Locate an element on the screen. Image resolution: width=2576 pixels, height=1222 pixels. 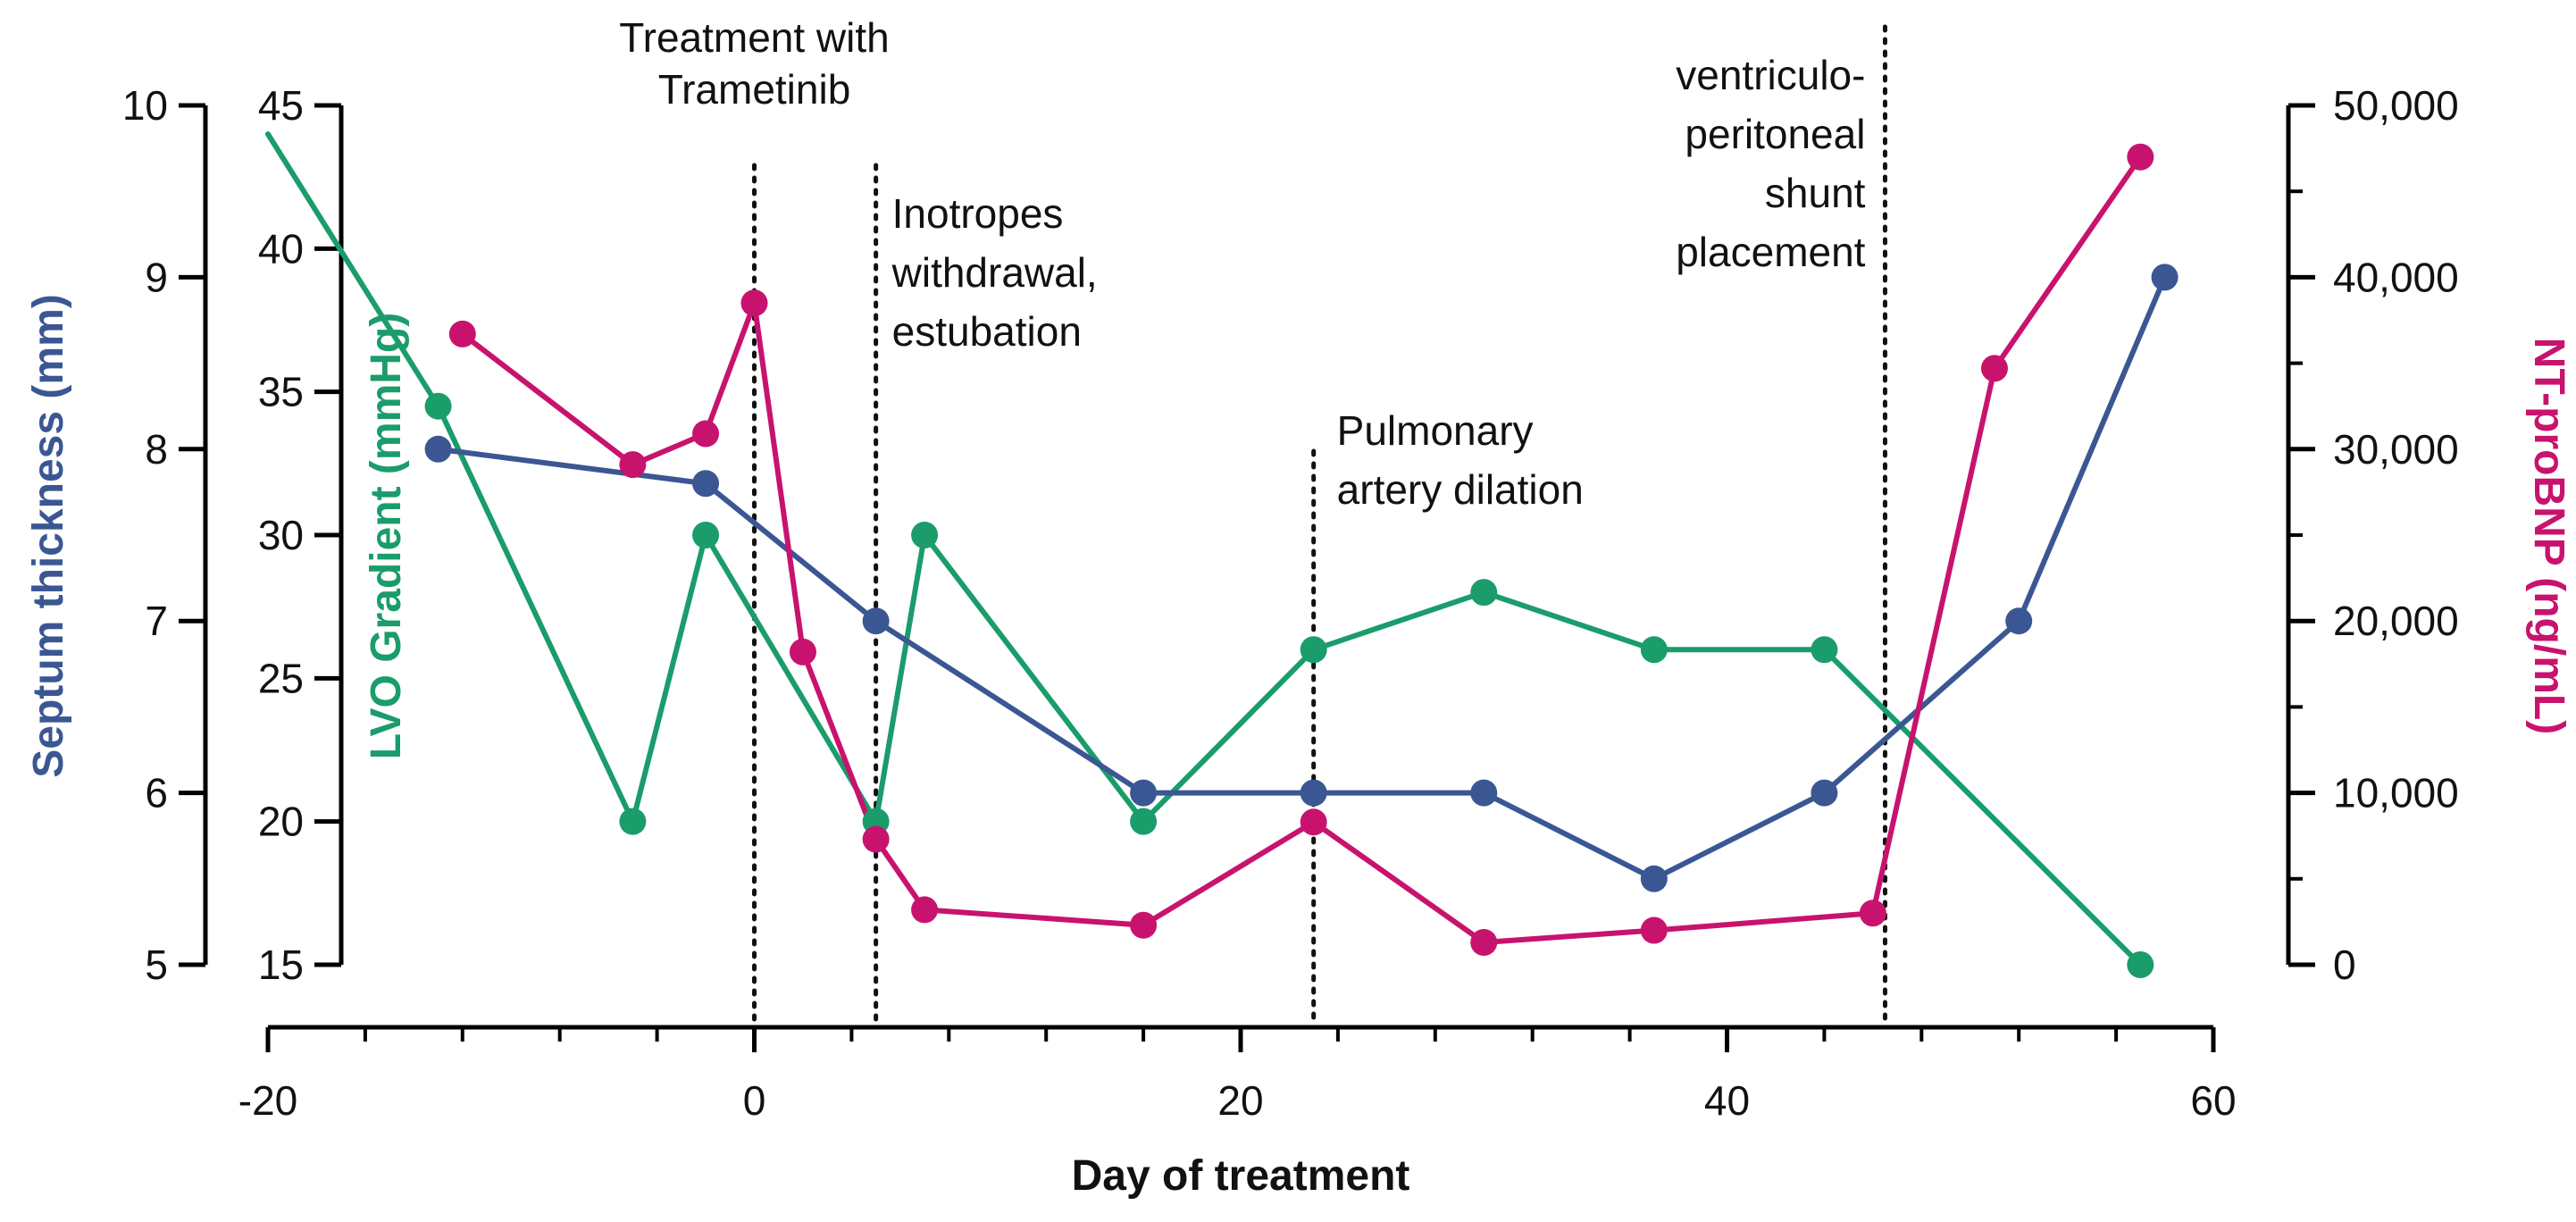
y-tick-label-septum: 9 is located at coordinates (157, 277).